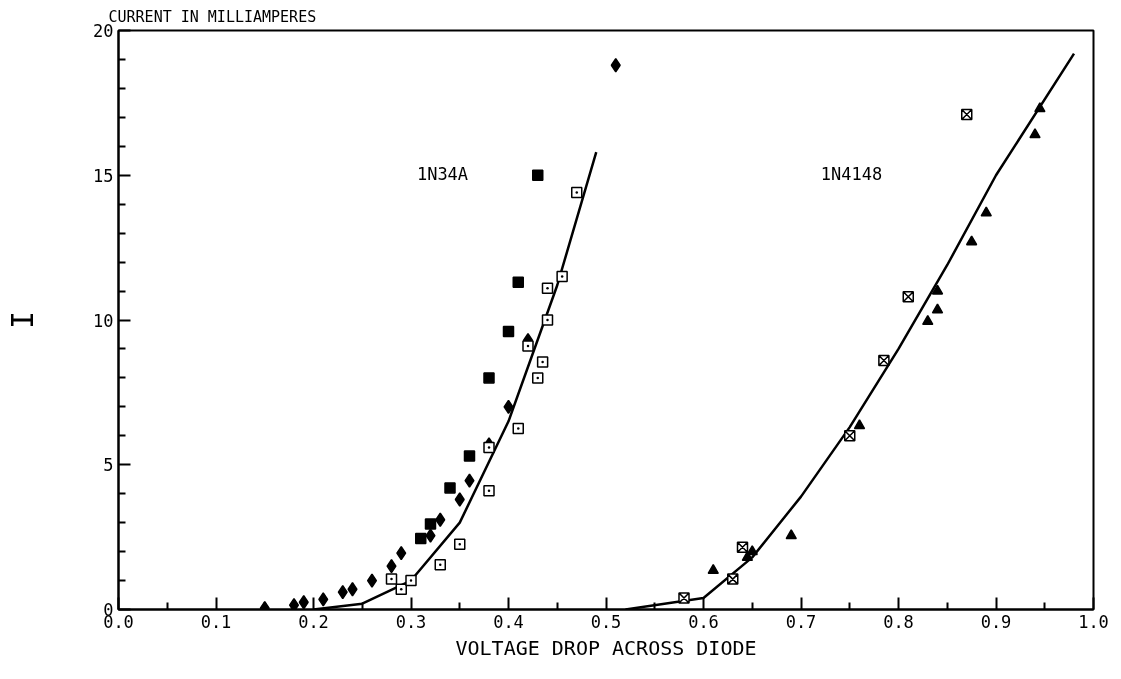 This screenshot has width=1121, height=679. What do you see at coordinates (103, 31) in the screenshot?
I see `y-tick-label: 20` at bounding box center [103, 31].